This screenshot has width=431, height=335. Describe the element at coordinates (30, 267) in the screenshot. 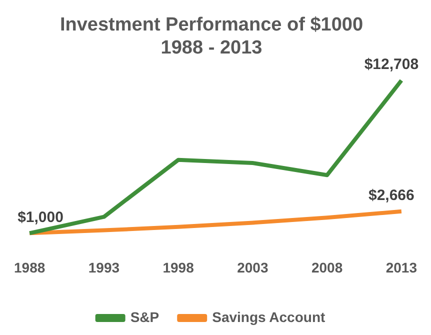

I see `x-tick-label: 1988` at that location.